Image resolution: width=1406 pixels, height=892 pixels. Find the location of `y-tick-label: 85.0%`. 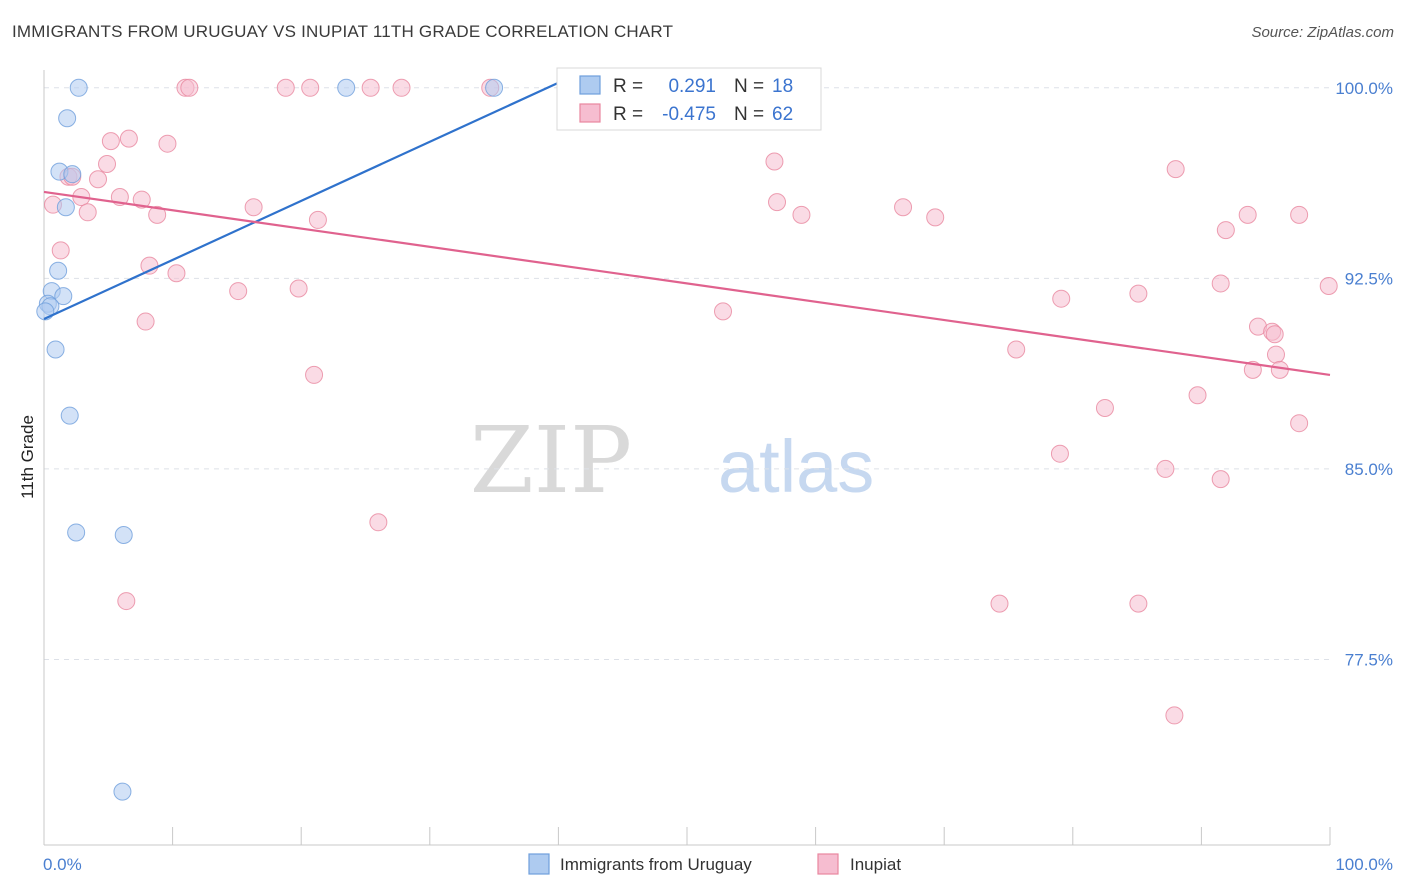

y-tick-label: 85.0% is located at coordinates (1369, 469).